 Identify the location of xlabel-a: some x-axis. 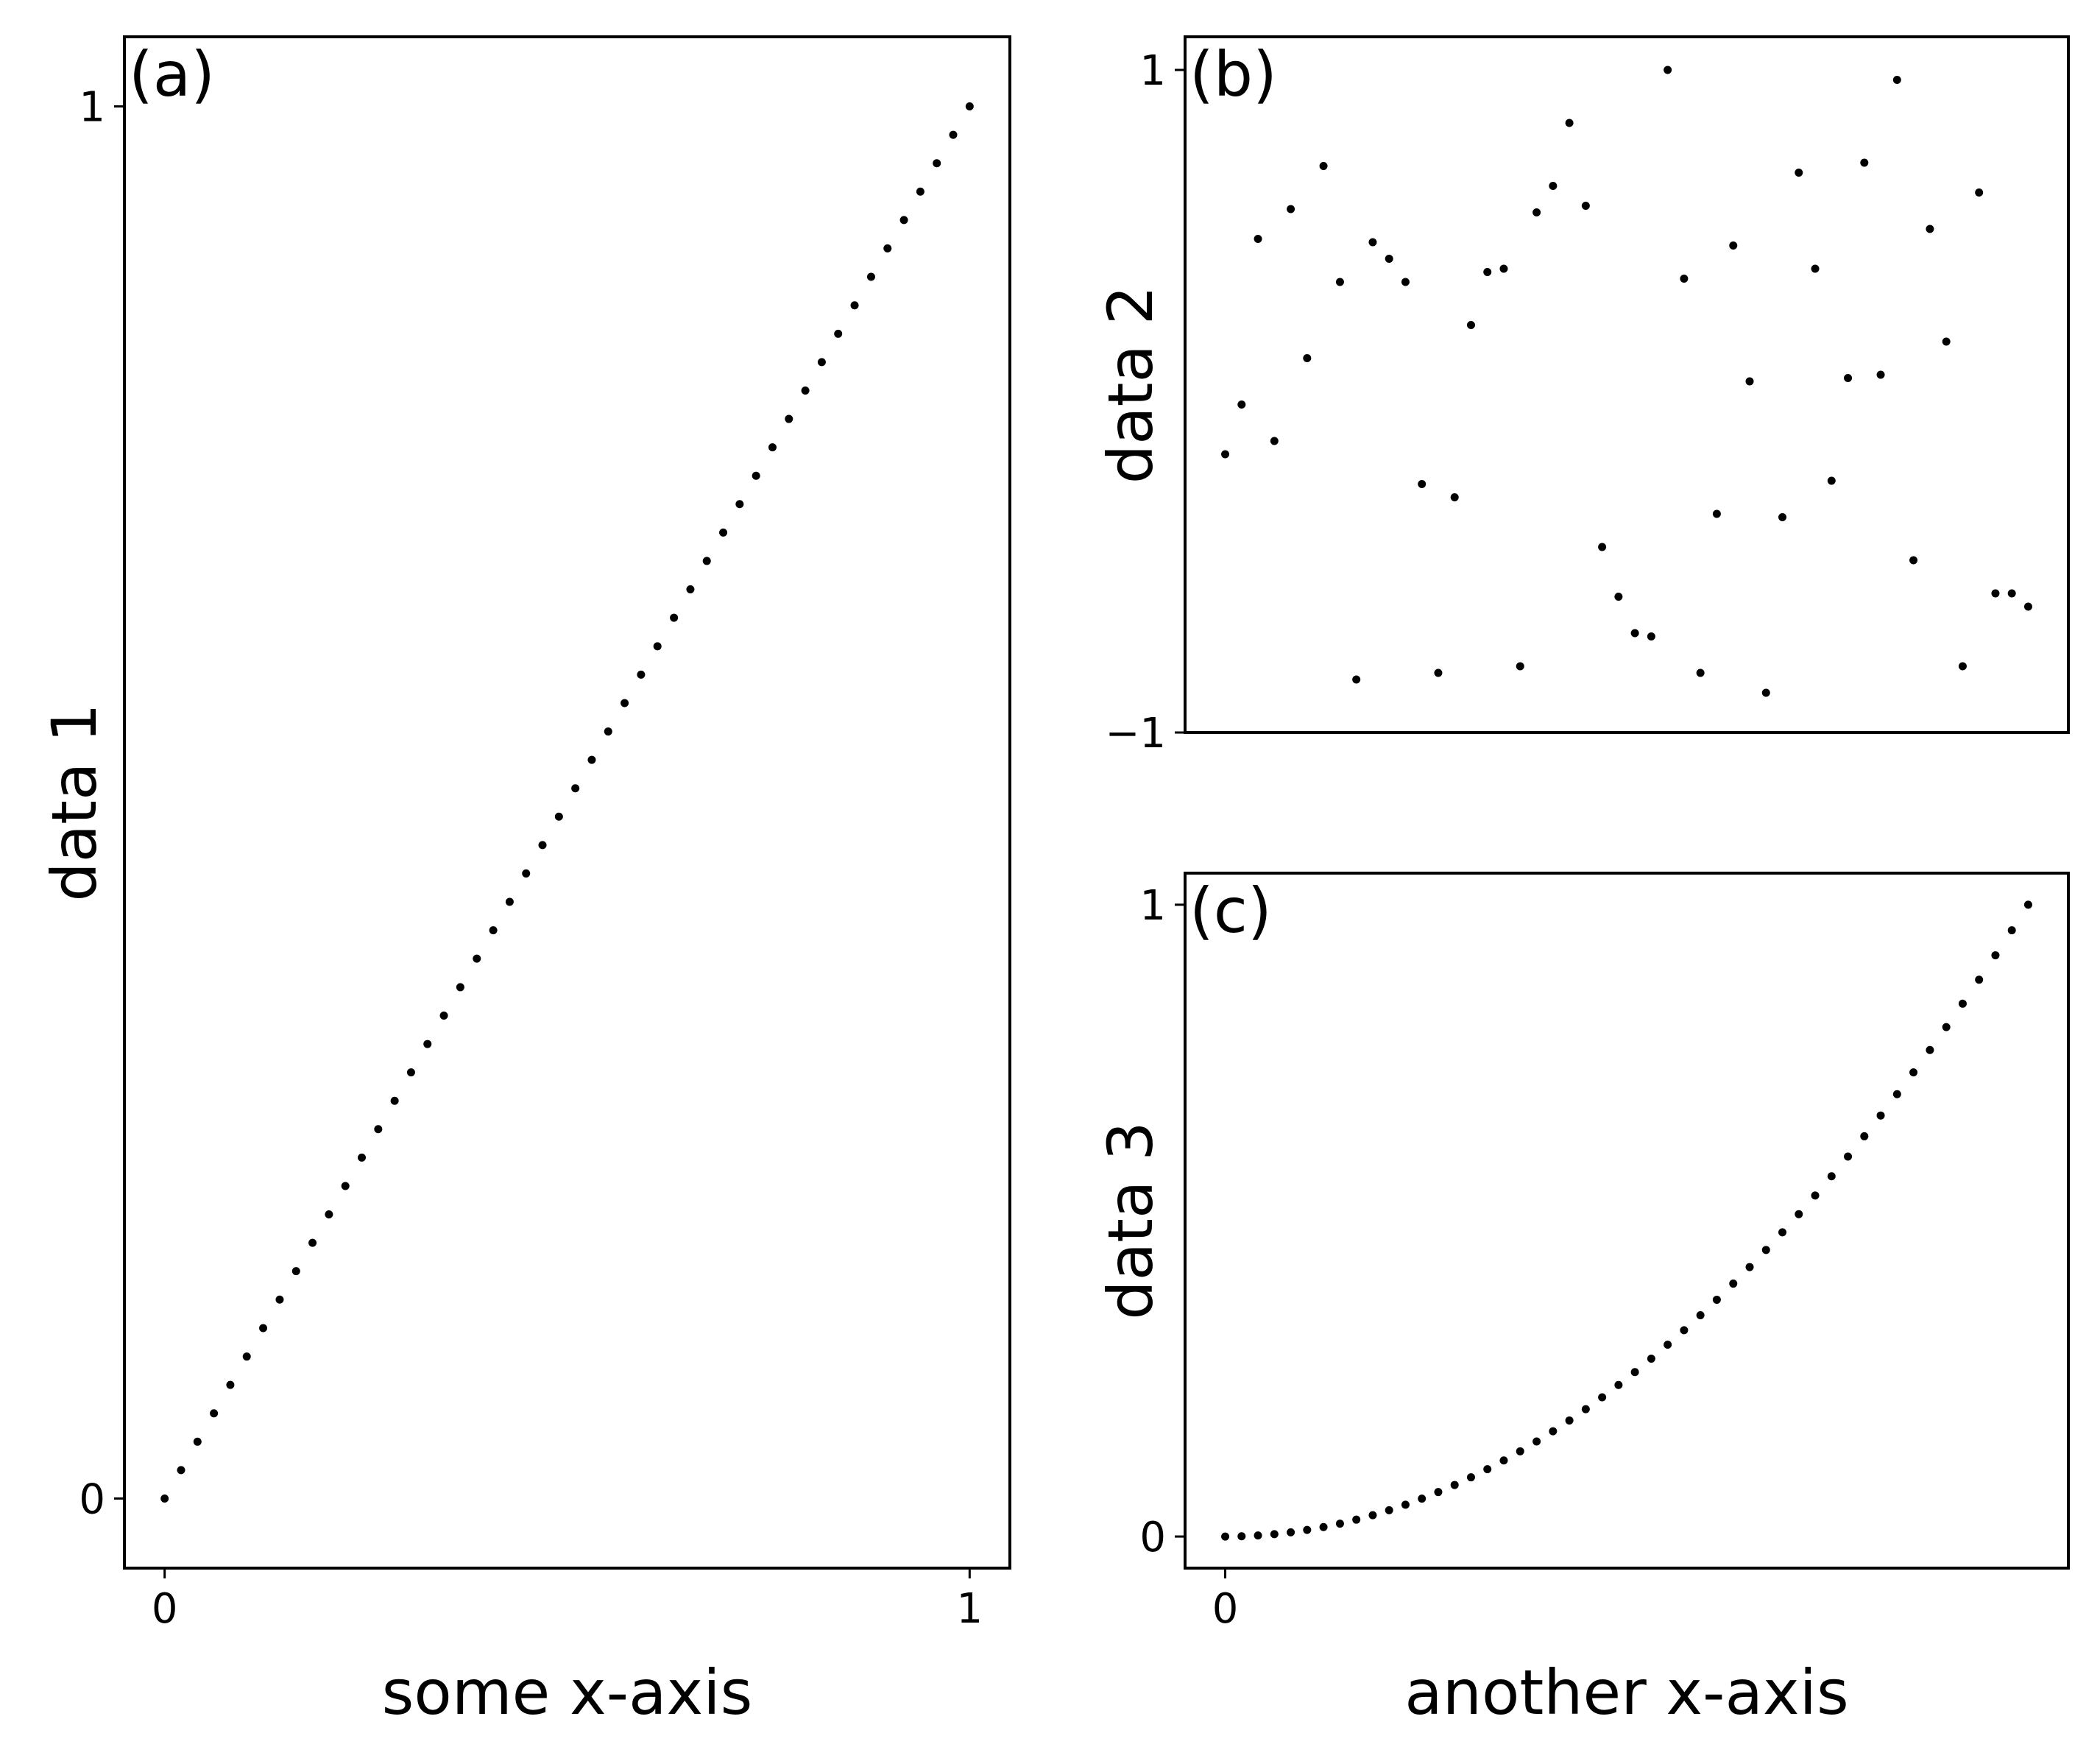
(567, 1692).